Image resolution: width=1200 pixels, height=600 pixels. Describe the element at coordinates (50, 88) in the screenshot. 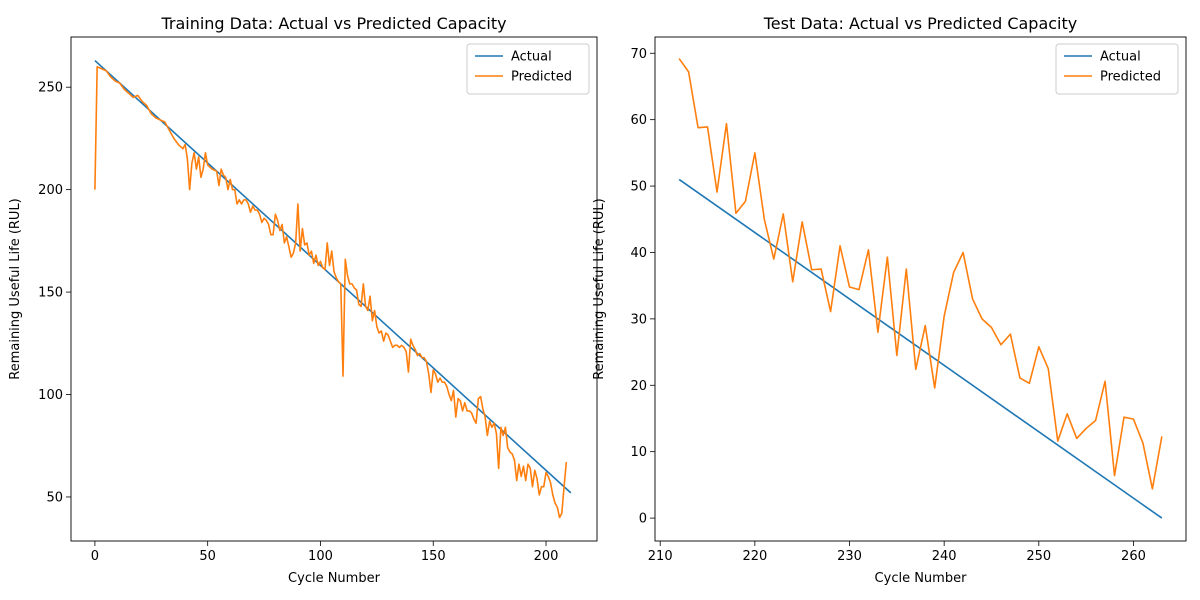

I see `training-y-tick-label: 250` at that location.